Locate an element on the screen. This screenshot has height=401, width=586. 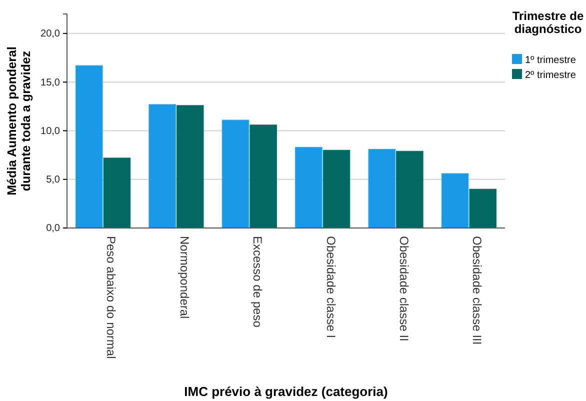
legend-label: 2º trimestre is located at coordinates (550, 75).